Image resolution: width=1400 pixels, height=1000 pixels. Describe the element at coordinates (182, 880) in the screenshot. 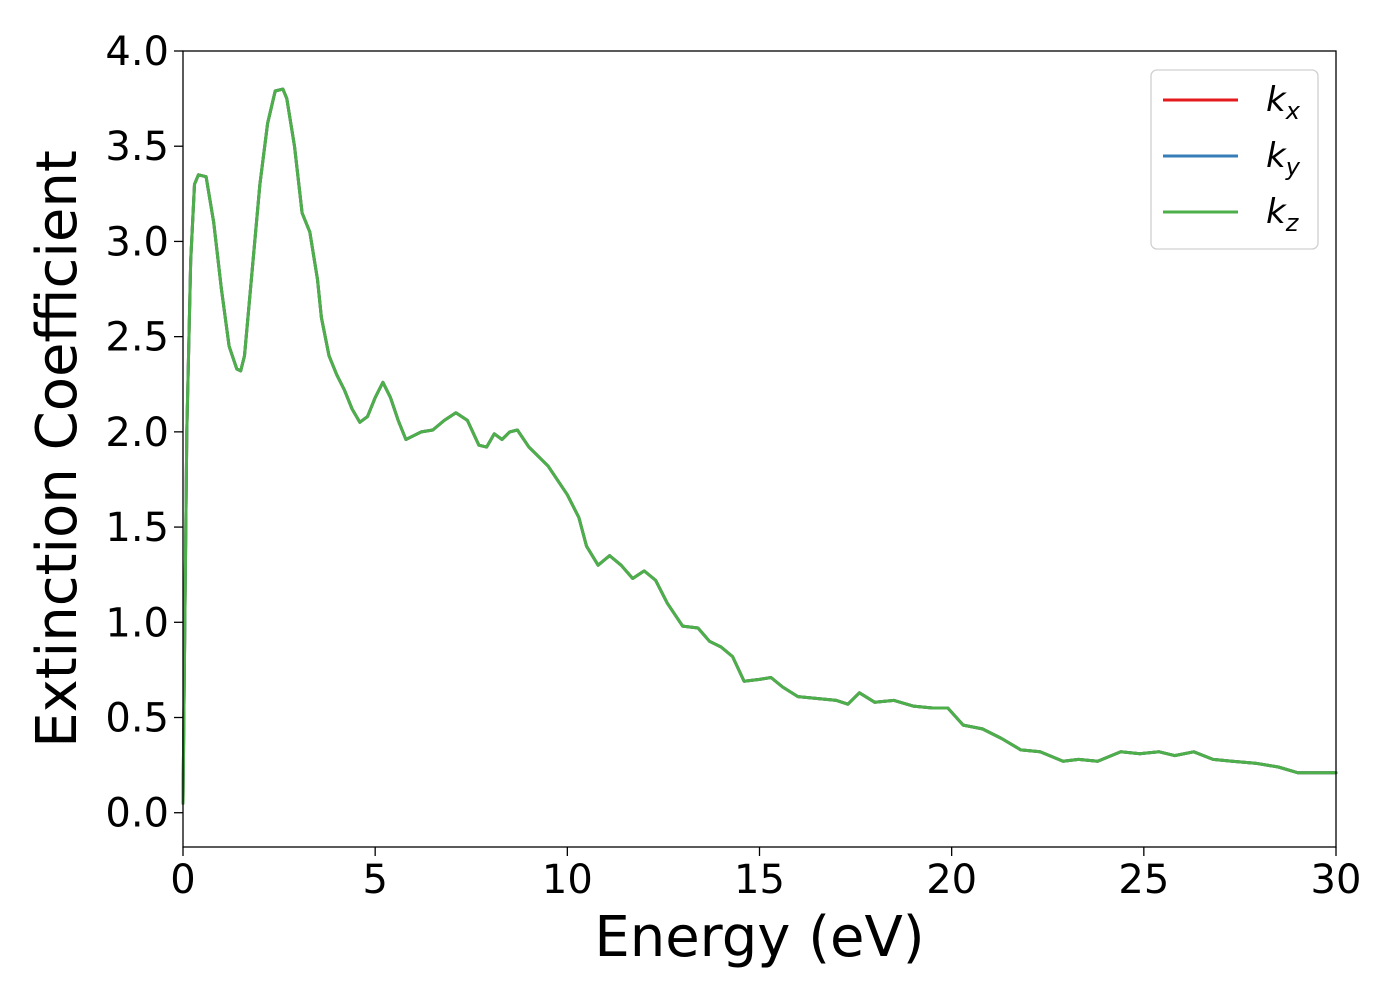

I see `x-tick-label: 0` at that location.